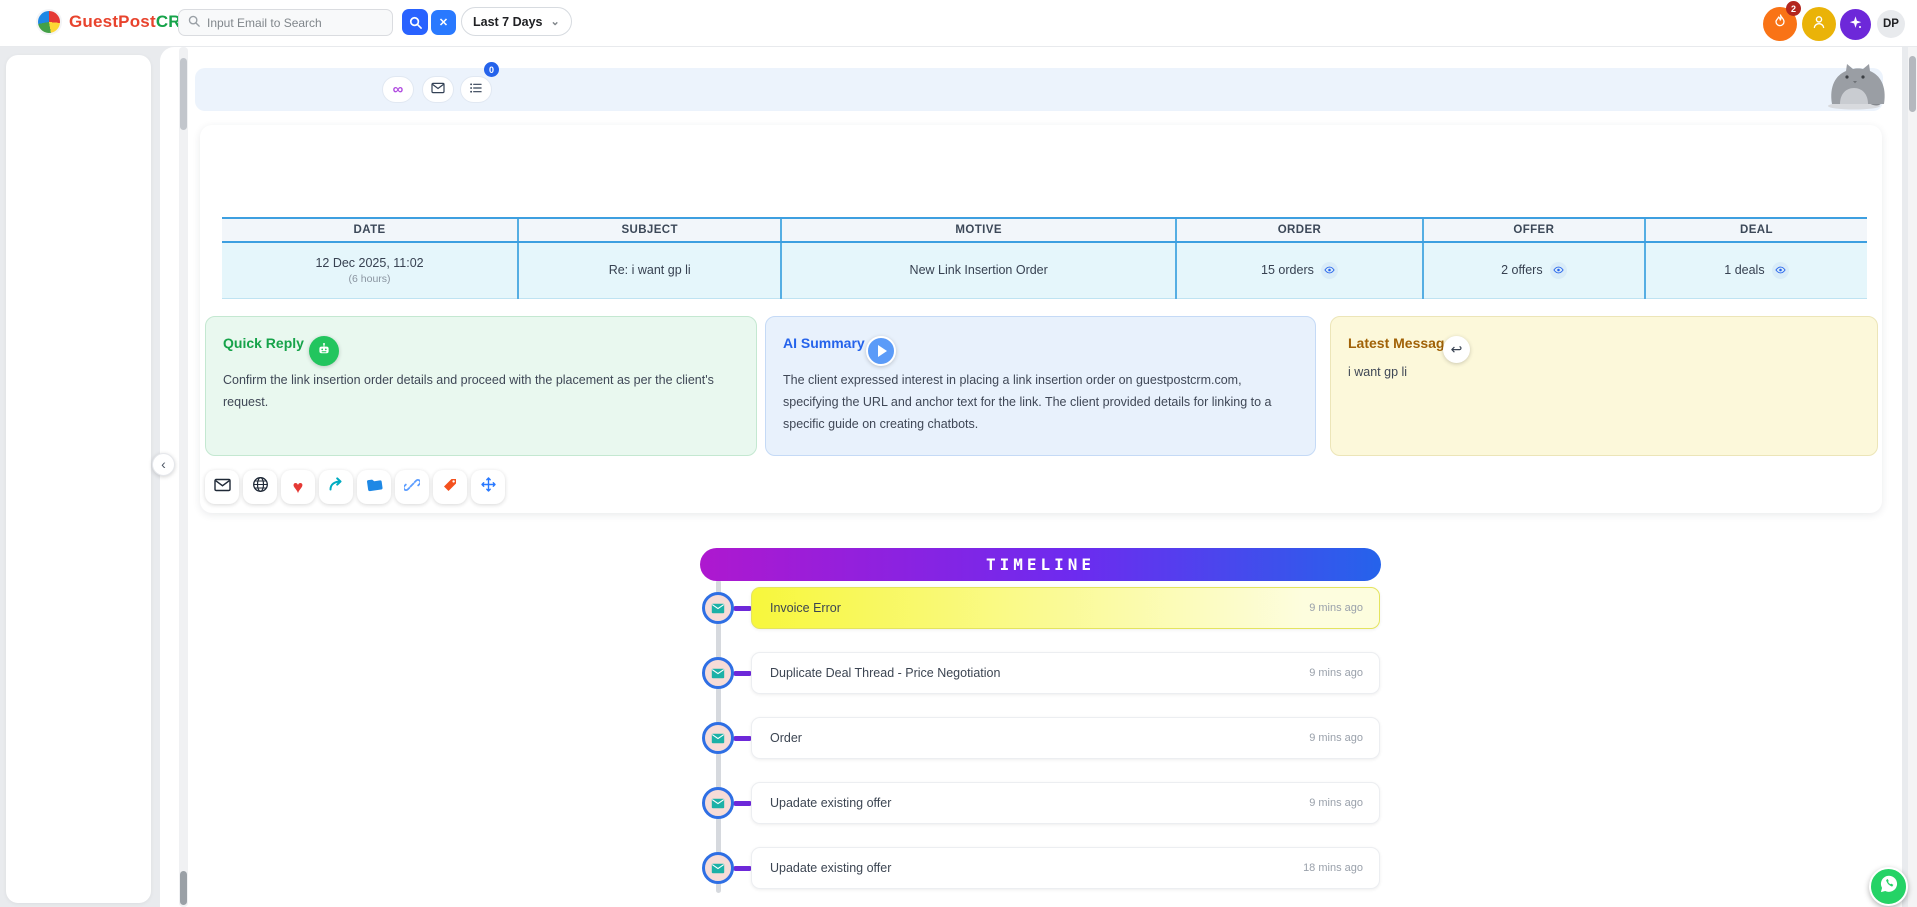  I want to click on chevron-left-icon: ‹, so click(163, 463).